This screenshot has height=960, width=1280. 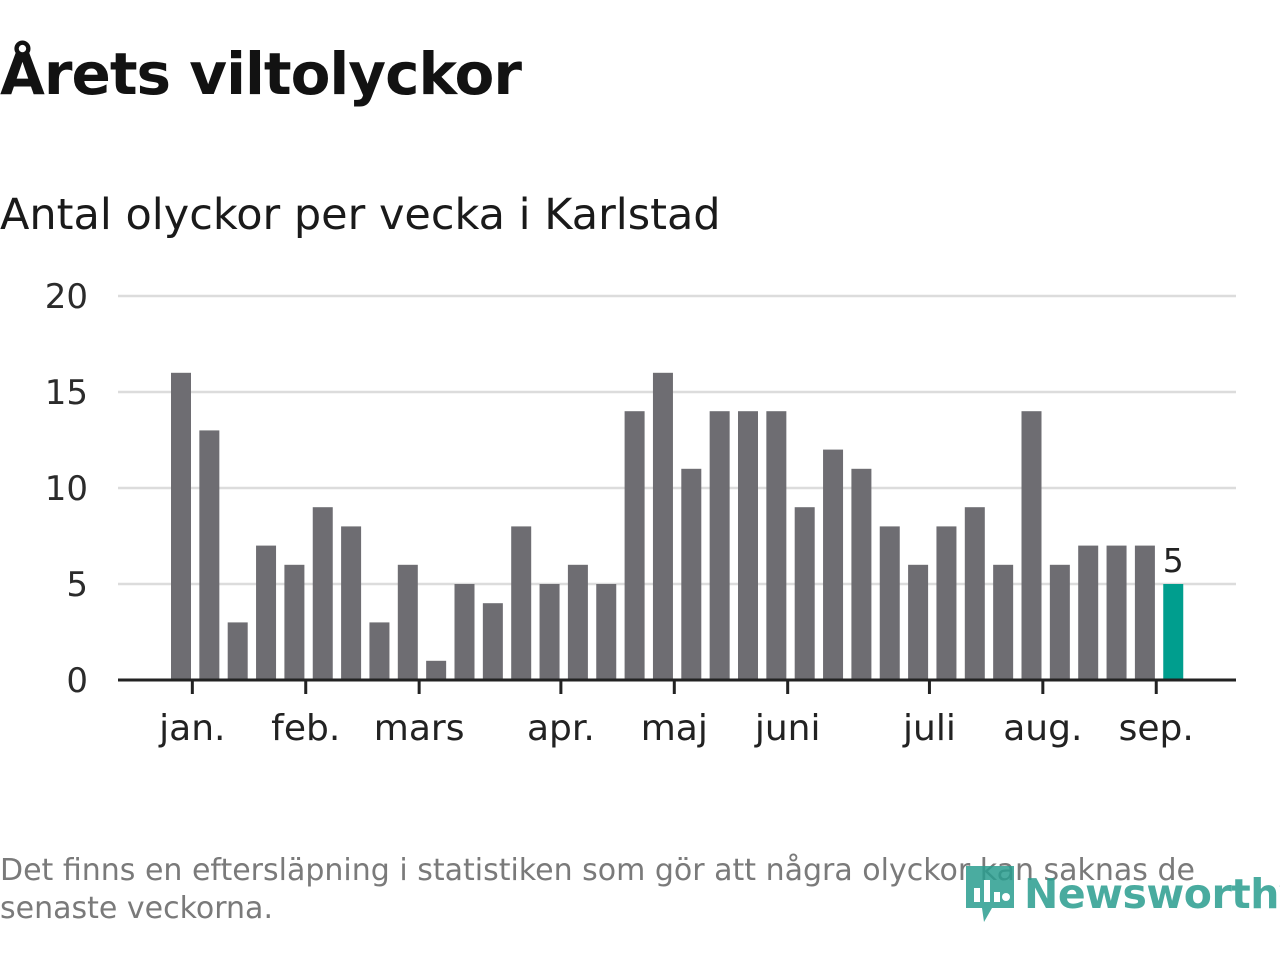 I want to click on newsworthy-logo-icon, so click(x=990, y=894).